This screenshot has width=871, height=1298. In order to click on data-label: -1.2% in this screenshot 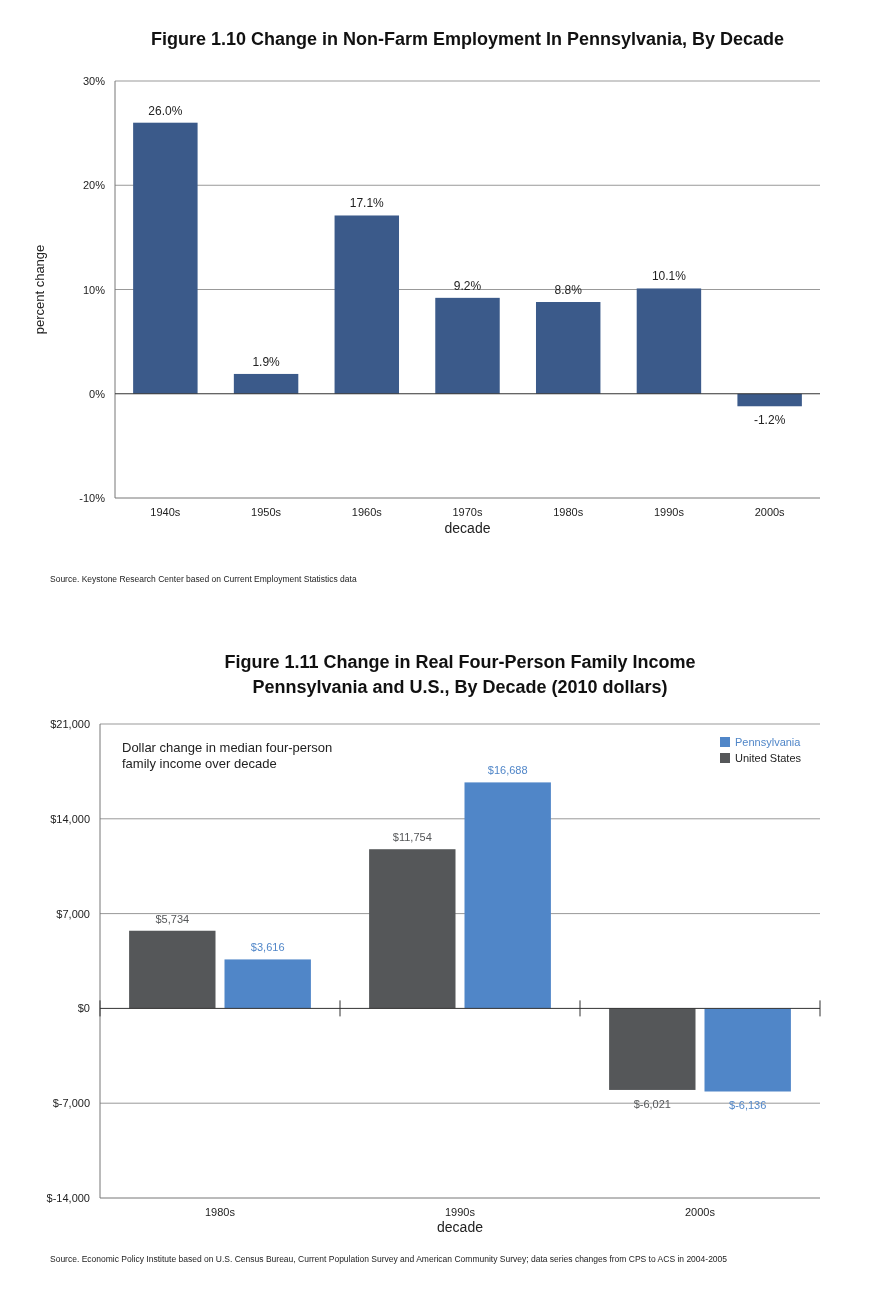, I will do `click(769, 420)`.